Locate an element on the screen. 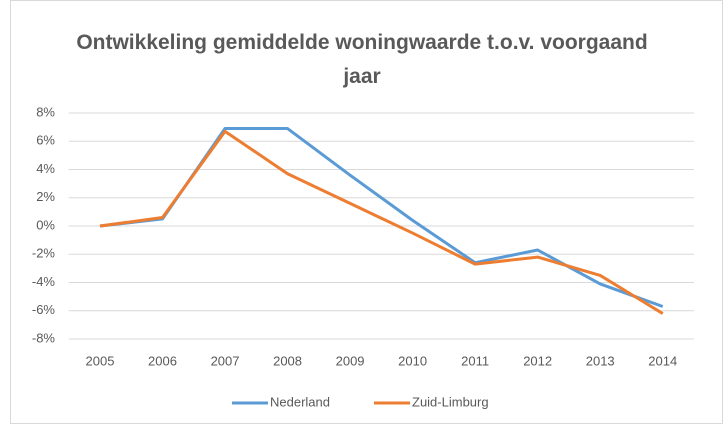 The width and height of the screenshot is (724, 425). x-tick-label: 2014 is located at coordinates (662, 360).